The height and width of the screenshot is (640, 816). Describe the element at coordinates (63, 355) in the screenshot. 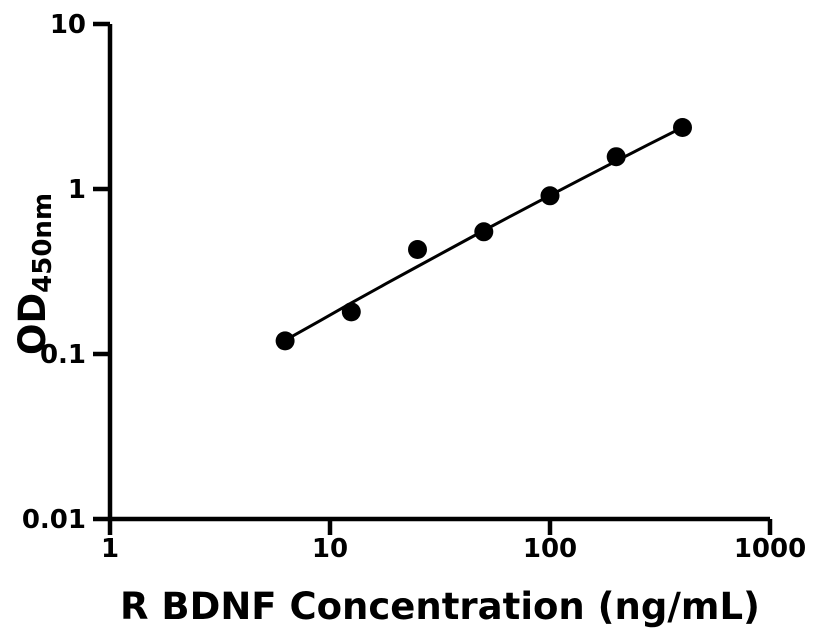

I see `y-axis-tick-label: 0.1` at that location.